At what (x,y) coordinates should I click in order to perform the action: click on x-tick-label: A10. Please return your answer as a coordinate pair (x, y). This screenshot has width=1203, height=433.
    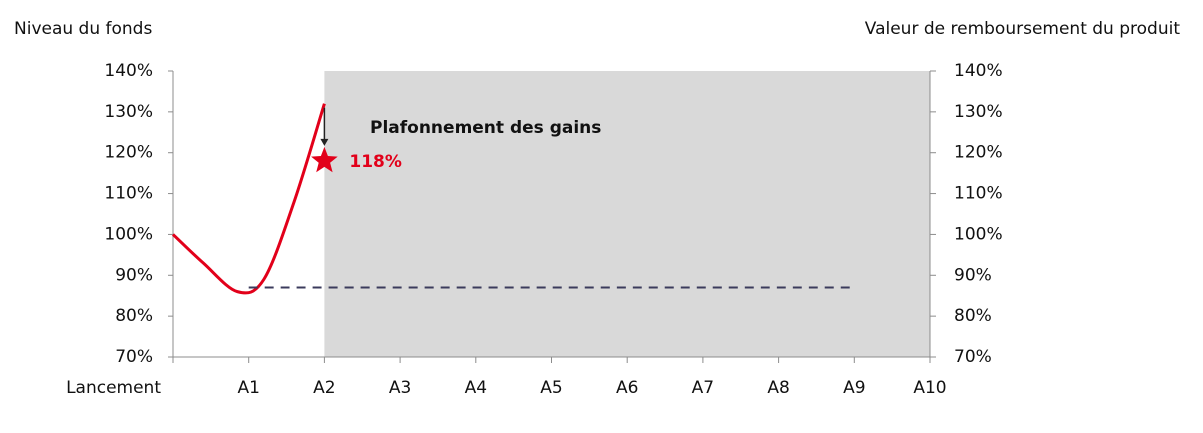
    Looking at the image, I should click on (929, 388).